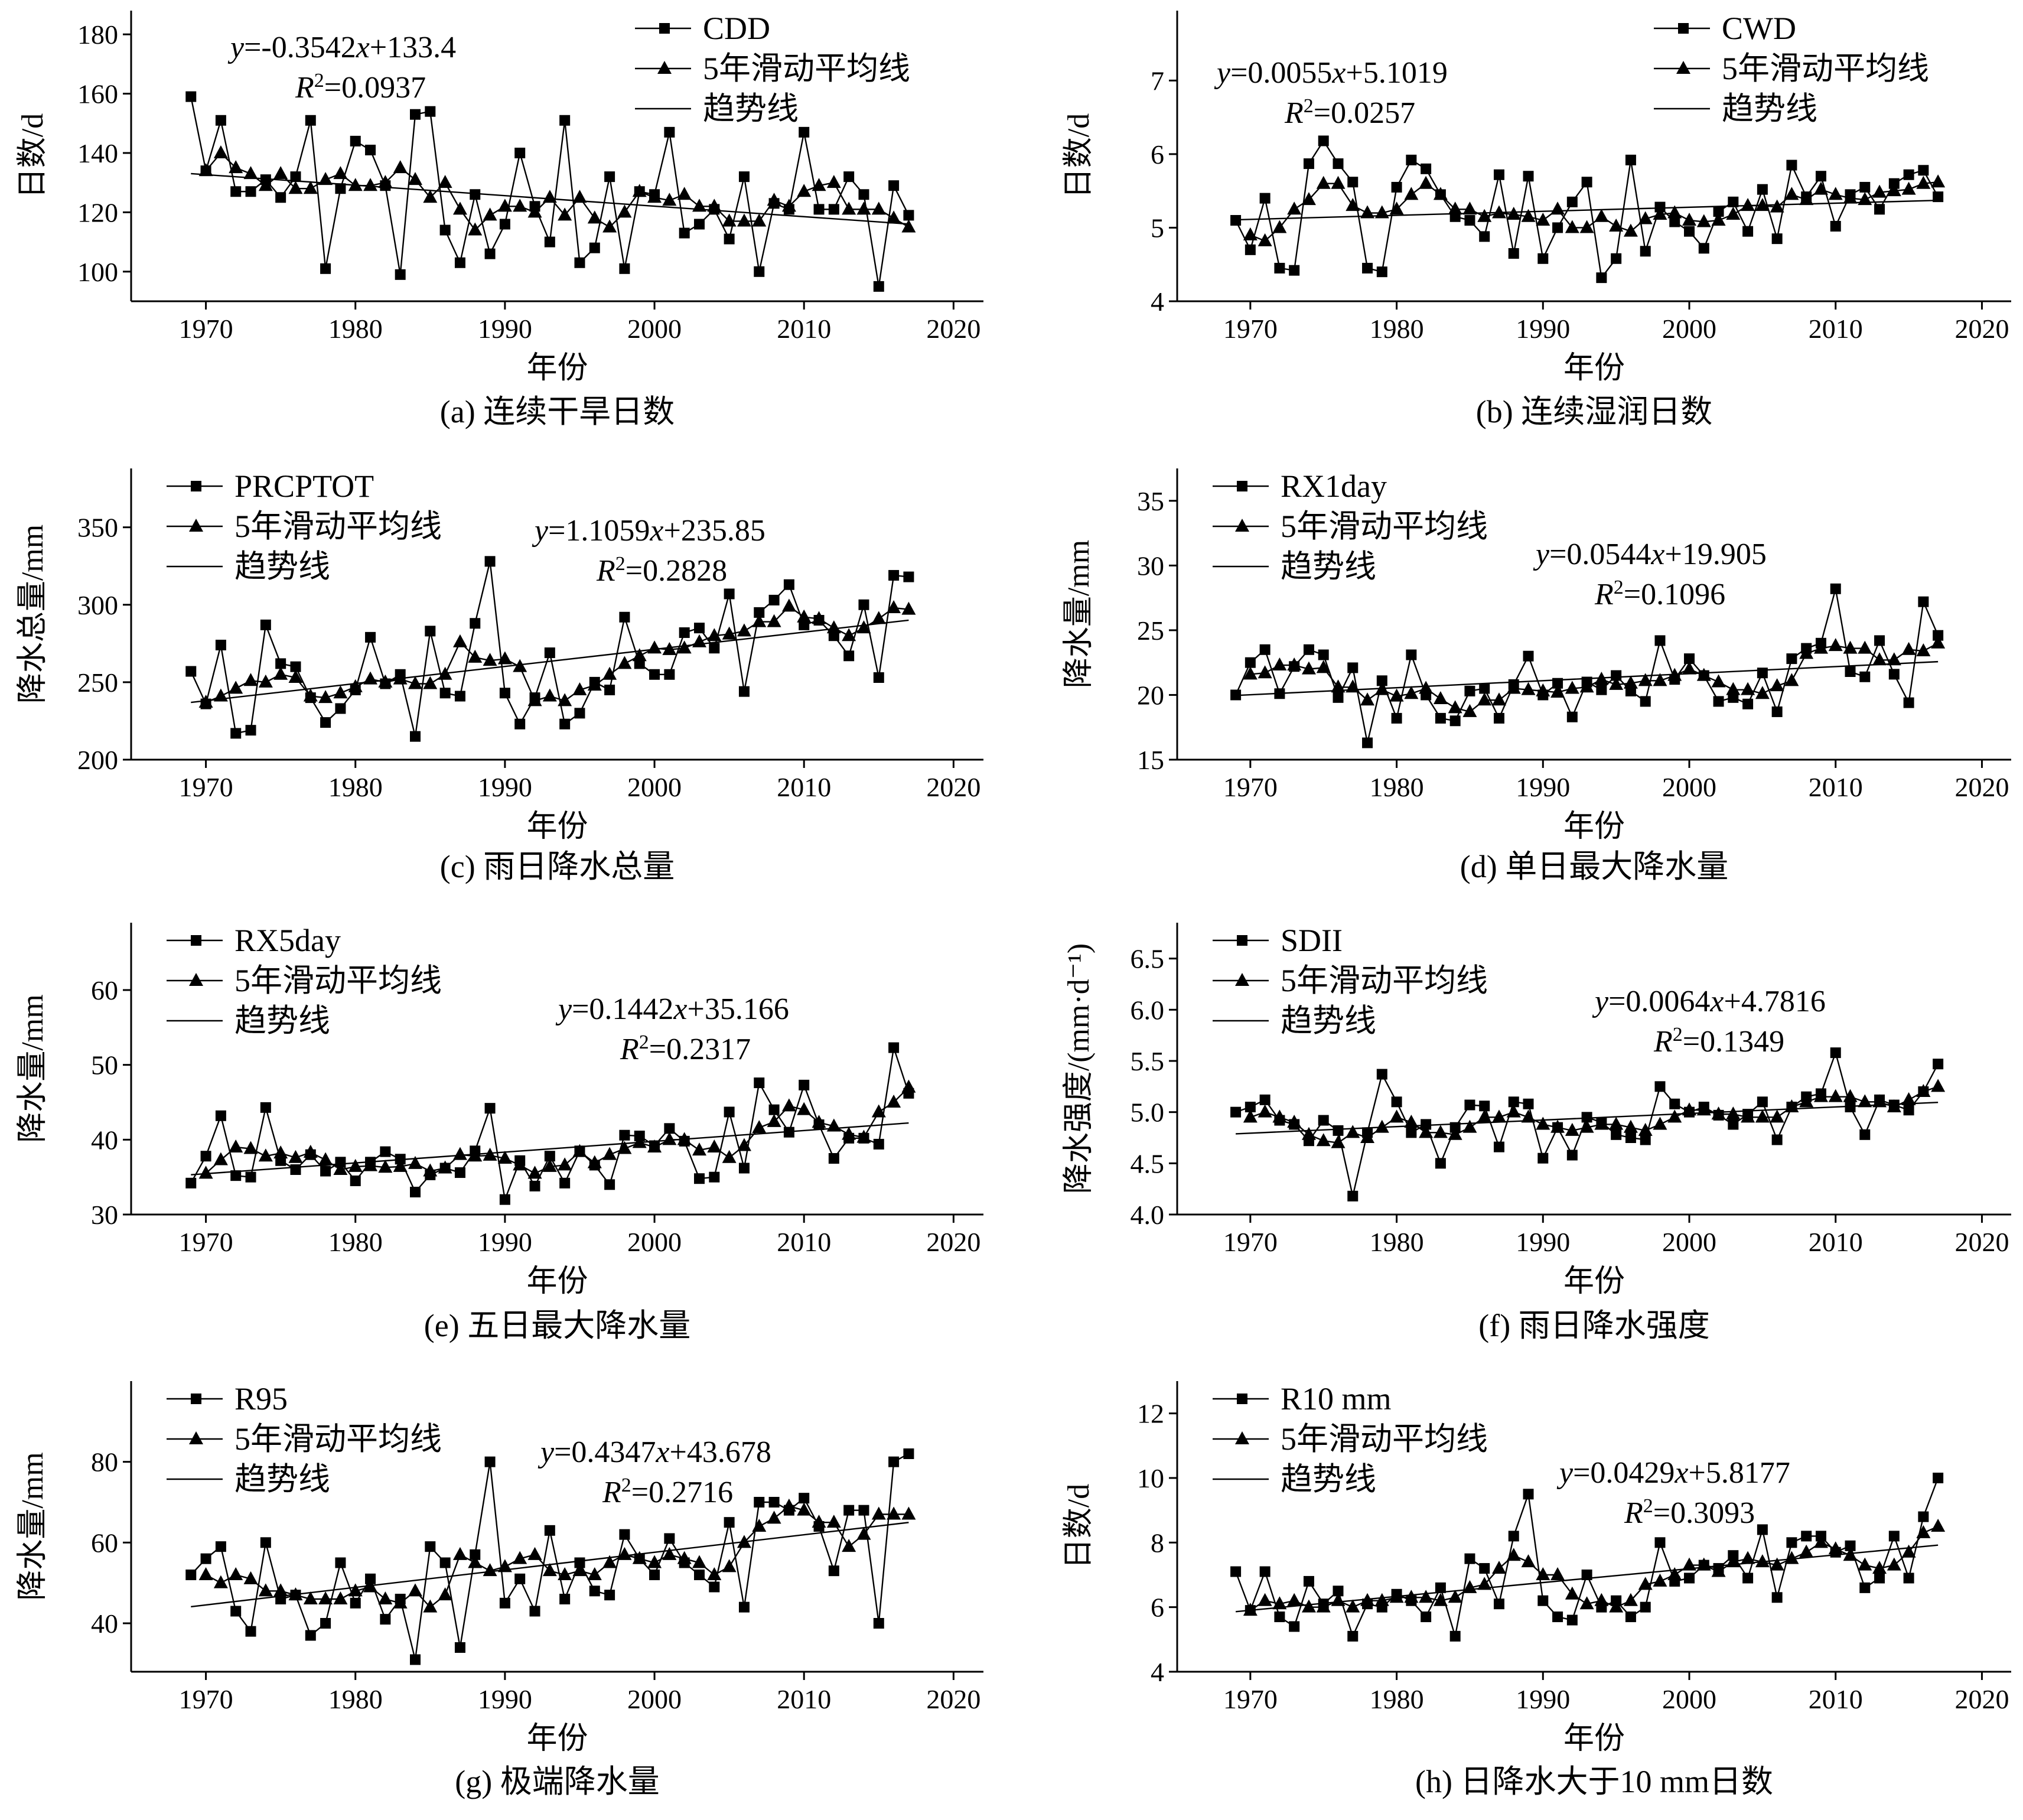 The height and width of the screenshot is (1820, 2023). Describe the element at coordinates (196, 979) in the screenshot. I see `legend-triangle-marker` at that location.